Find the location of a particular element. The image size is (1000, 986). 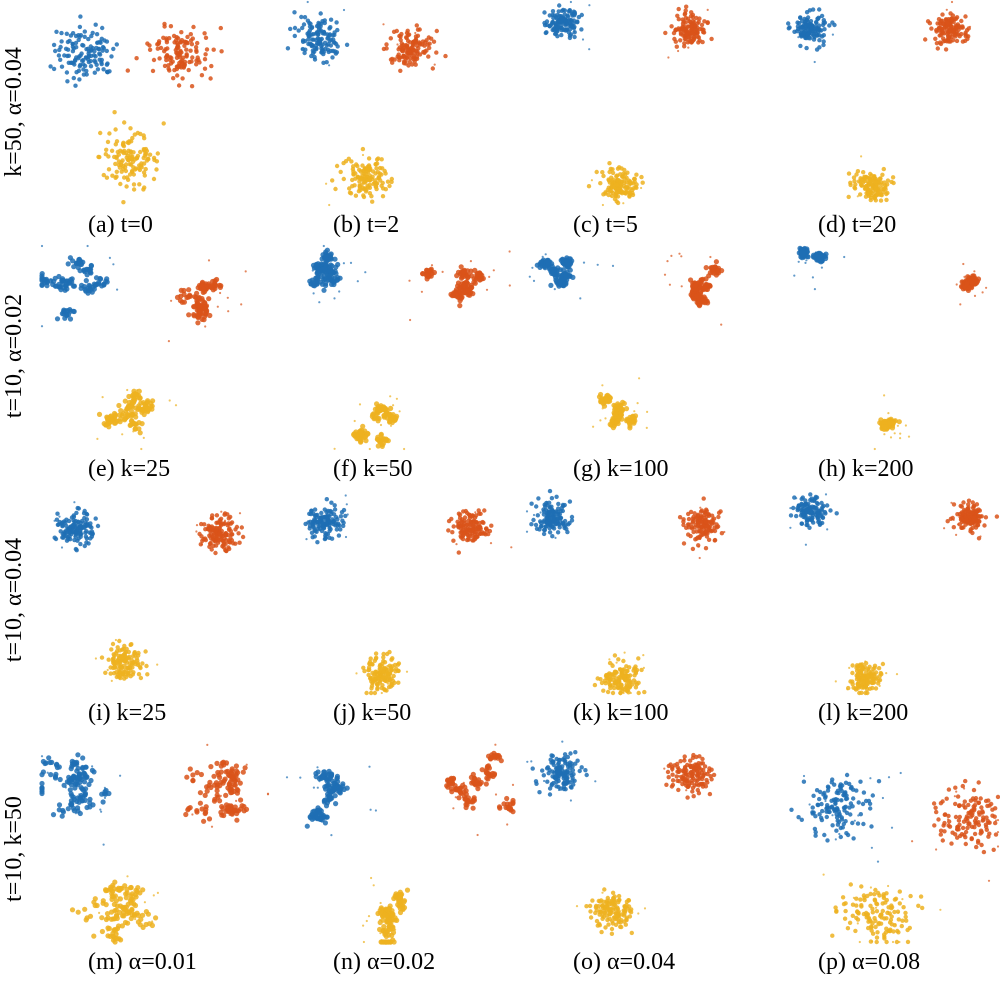

scatter-panel-2: (b) t=2 is located at coordinates (400, 122).